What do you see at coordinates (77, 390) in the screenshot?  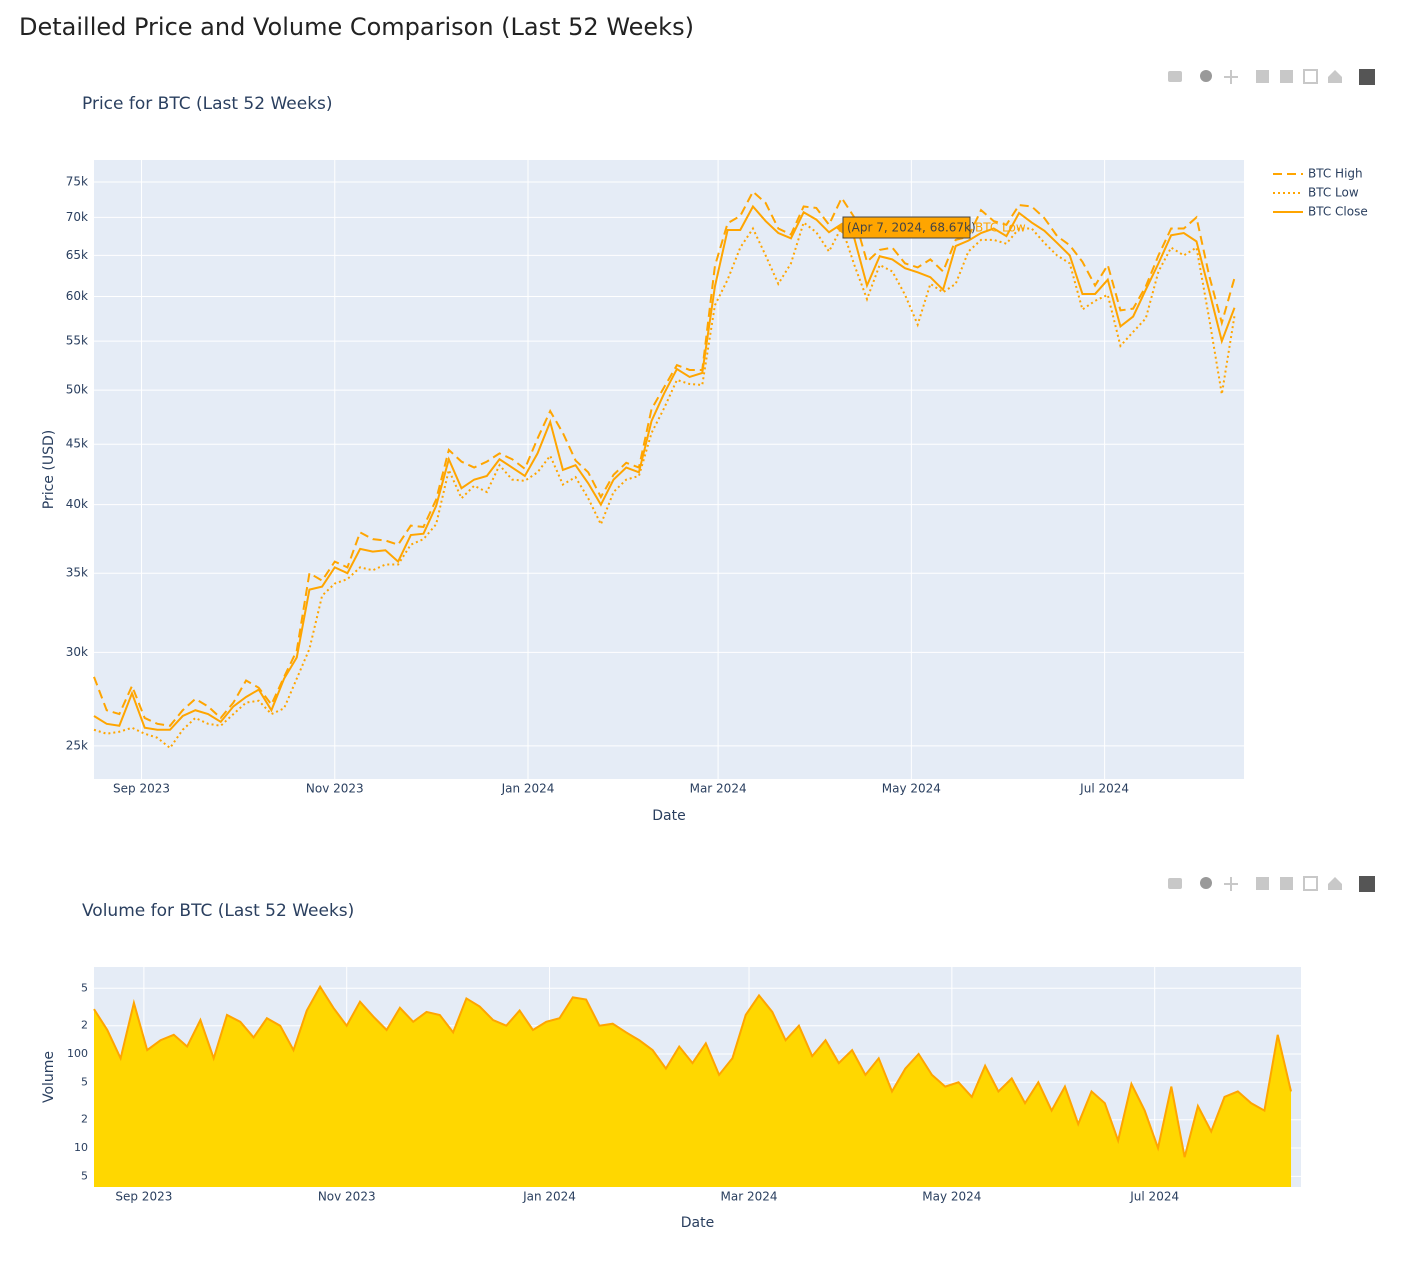 I see `y-tick-label: 50k` at bounding box center [77, 390].